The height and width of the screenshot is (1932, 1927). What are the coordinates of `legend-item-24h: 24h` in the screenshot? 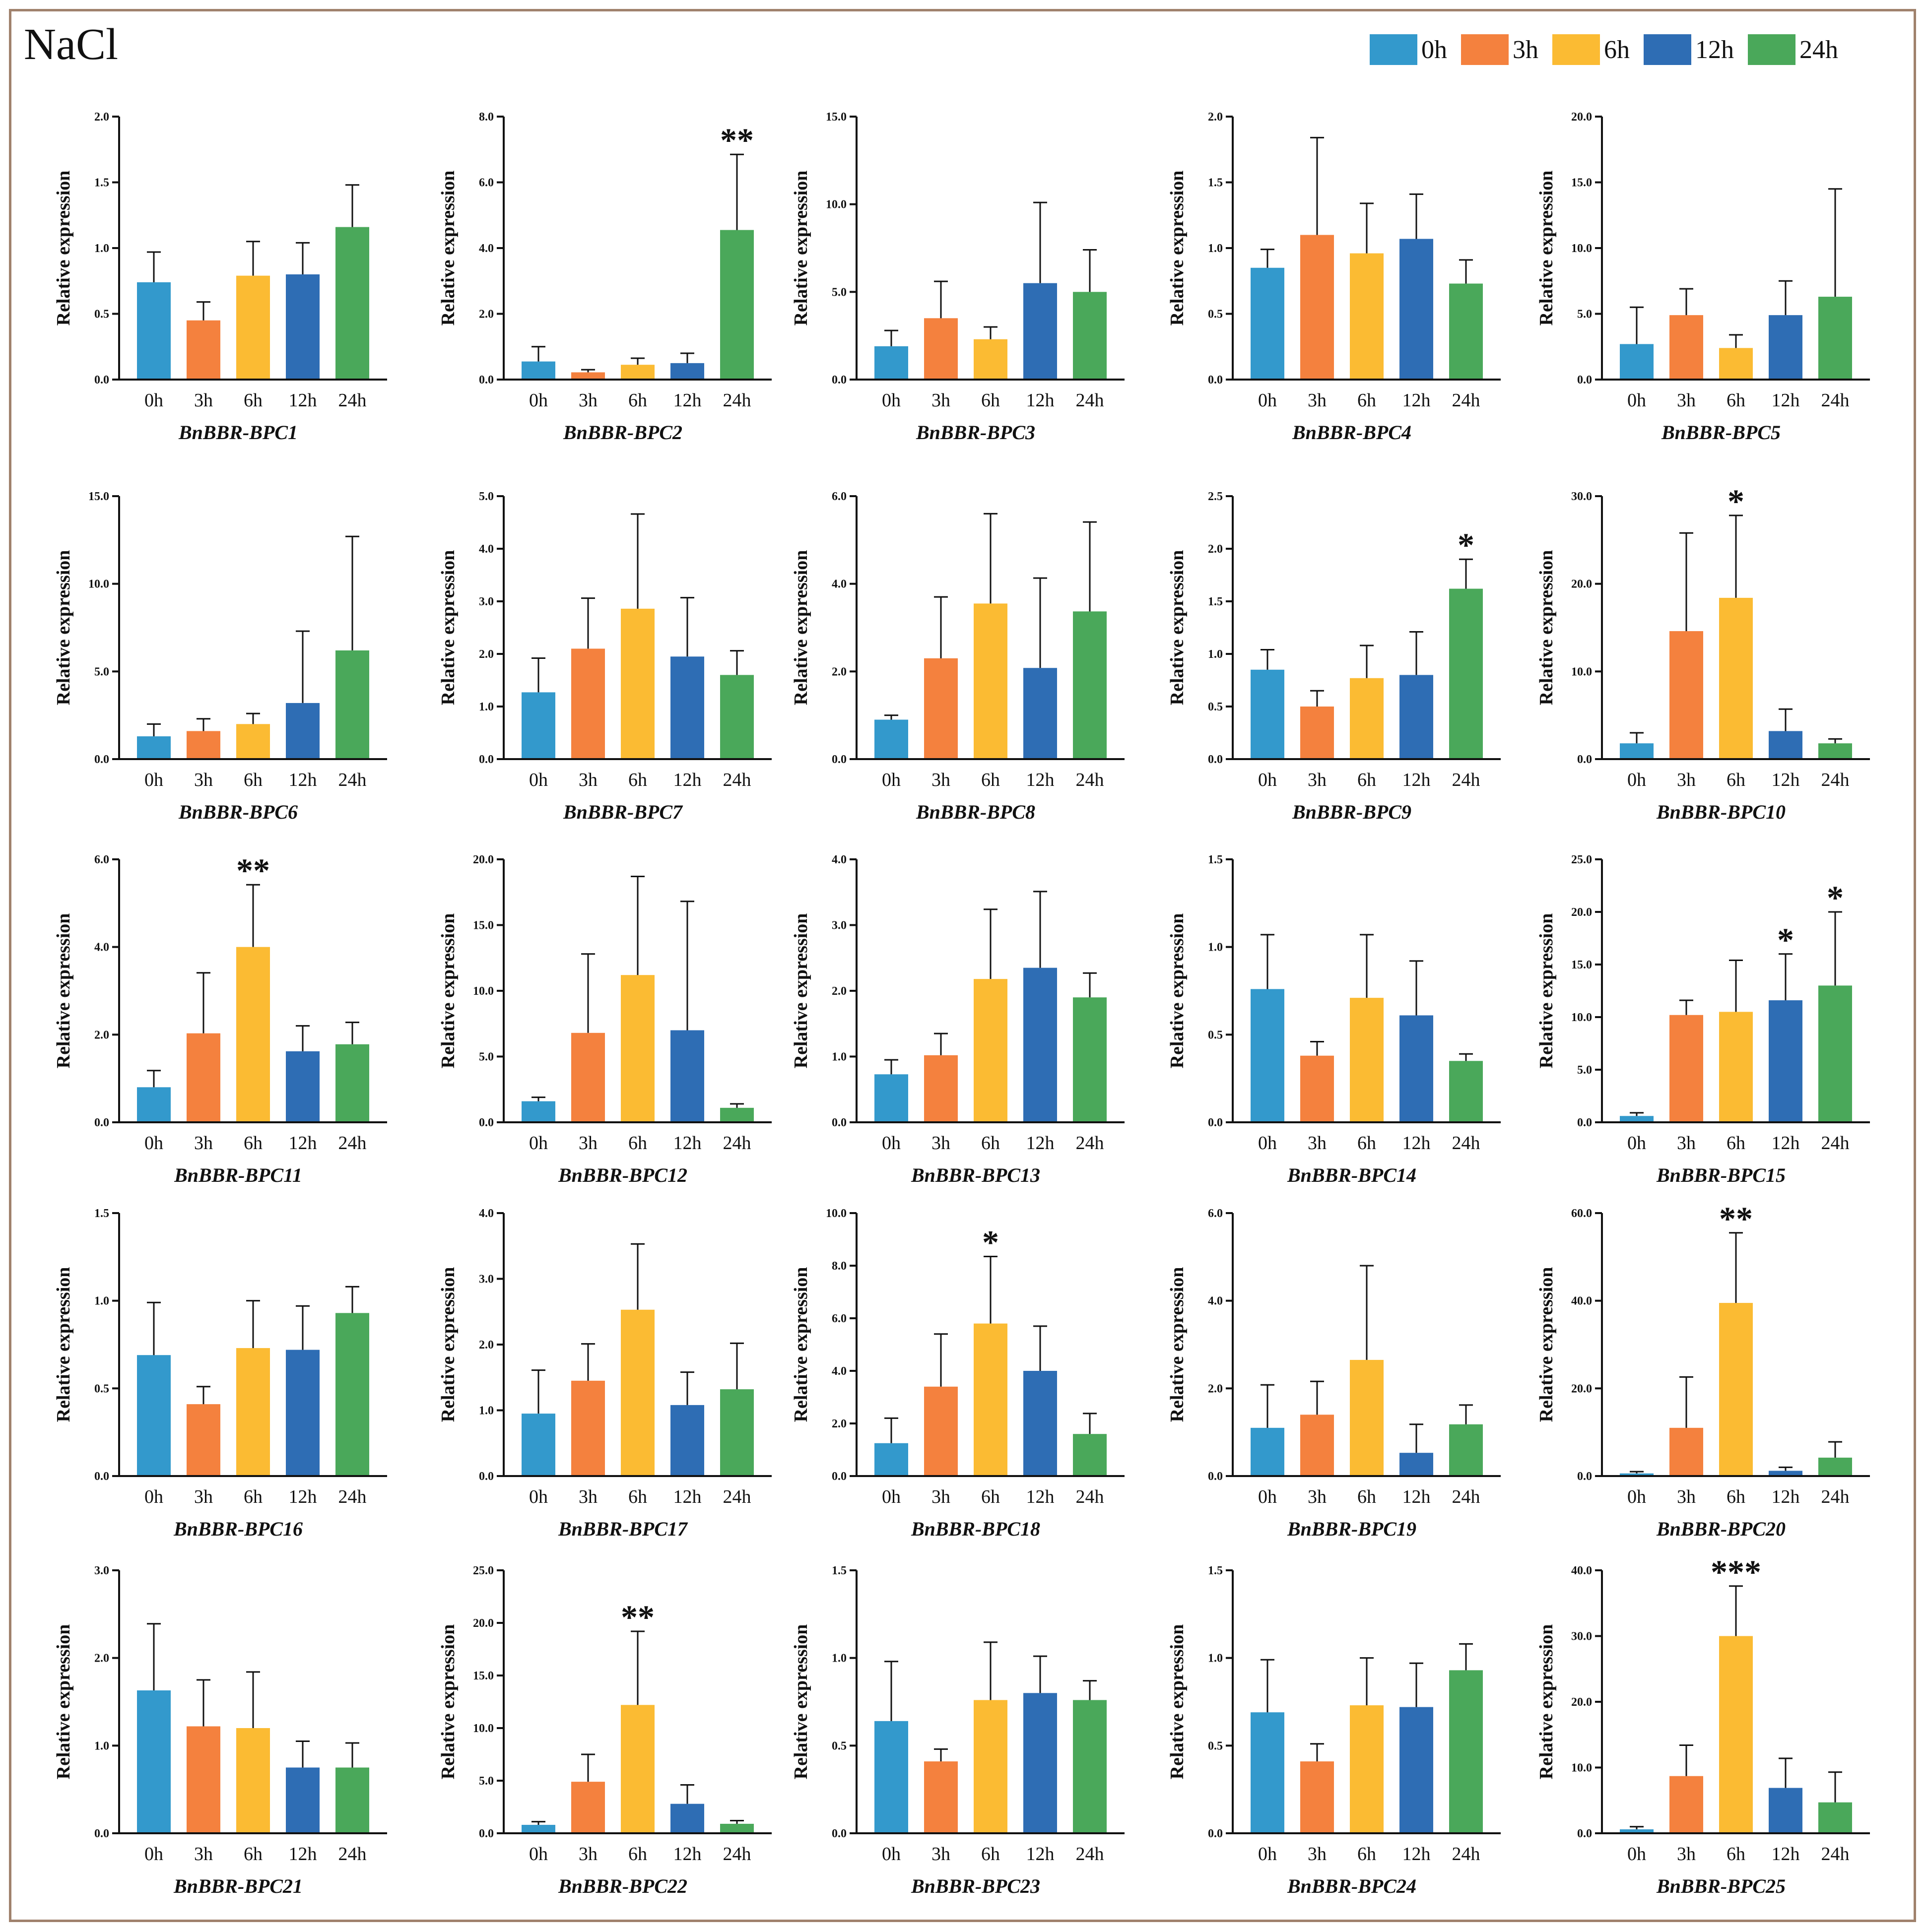 It's located at (1793, 50).